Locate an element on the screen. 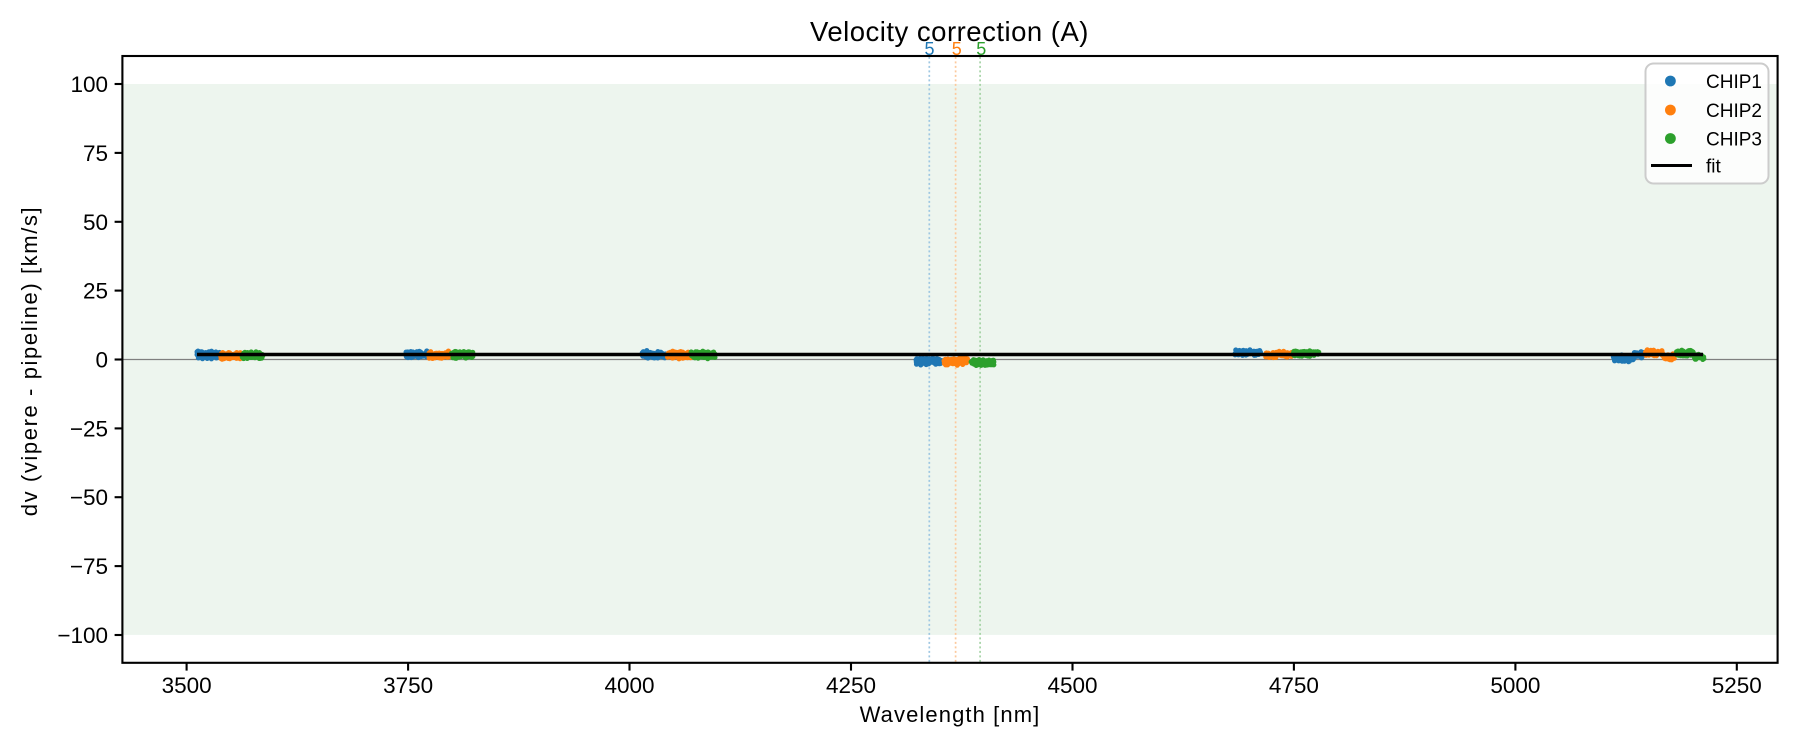 This screenshot has height=750, width=1800. svg-text: 4250 is located at coordinates (851, 685).